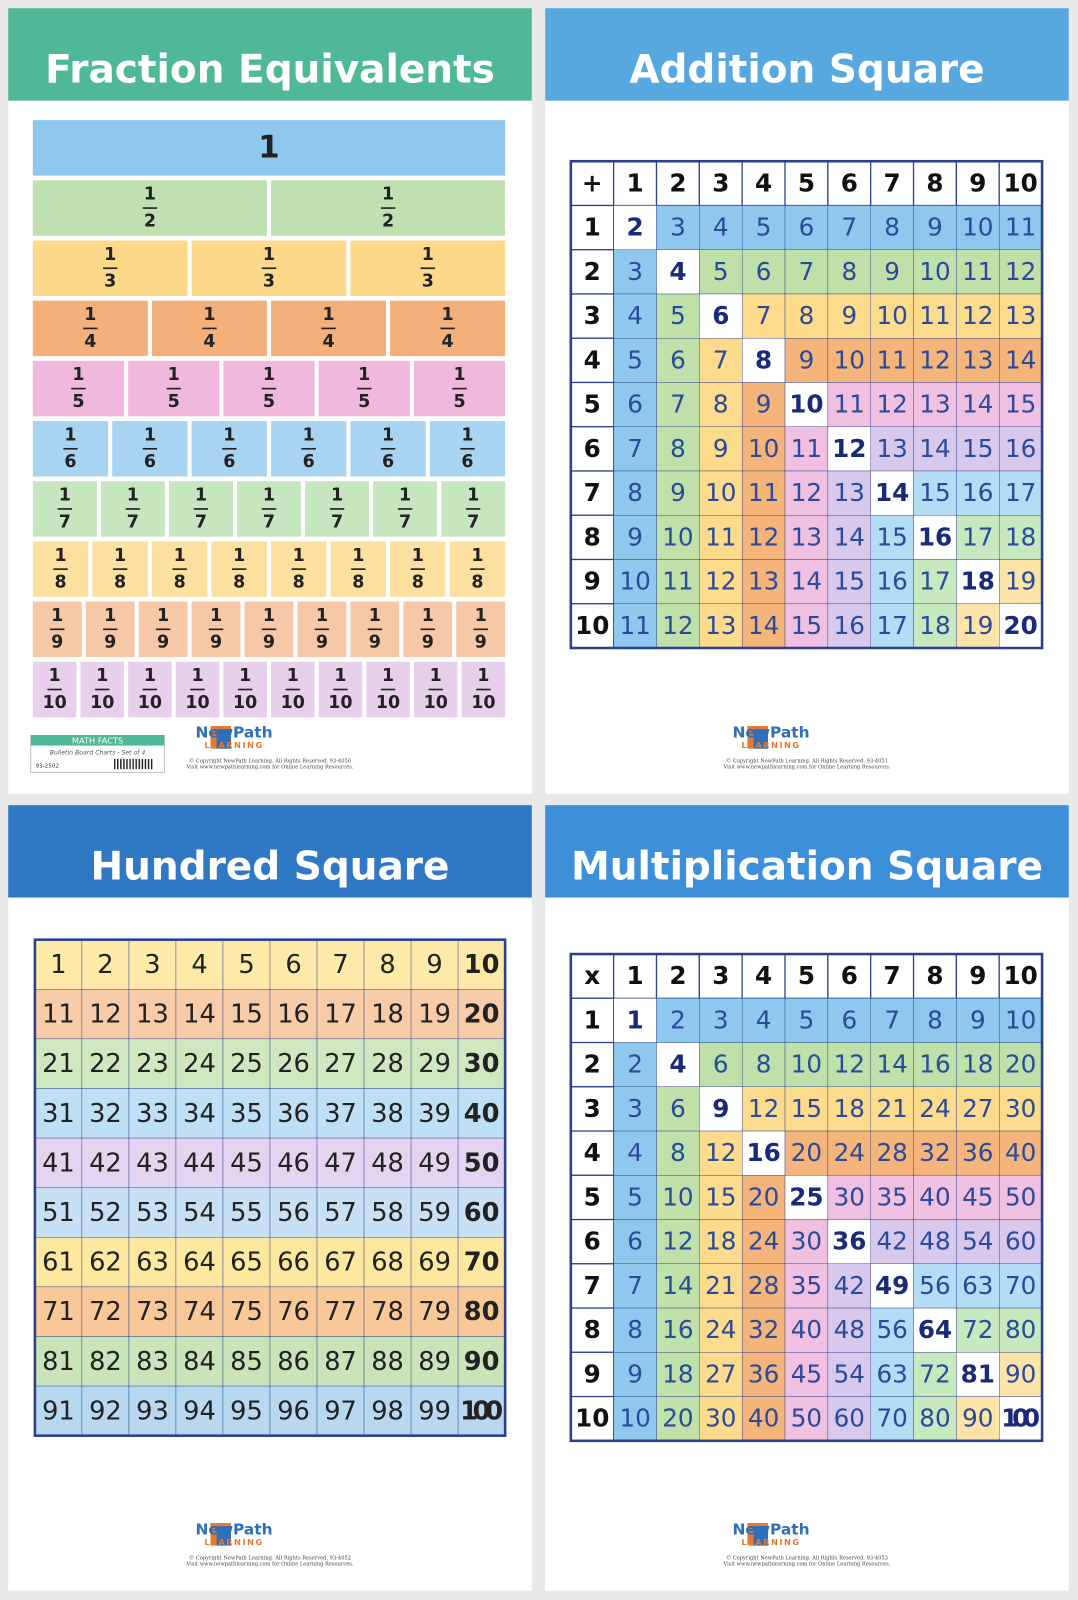 This screenshot has height=1600, width=1078. Describe the element at coordinates (434, 1312) in the screenshot. I see `cell-text: 79` at that location.